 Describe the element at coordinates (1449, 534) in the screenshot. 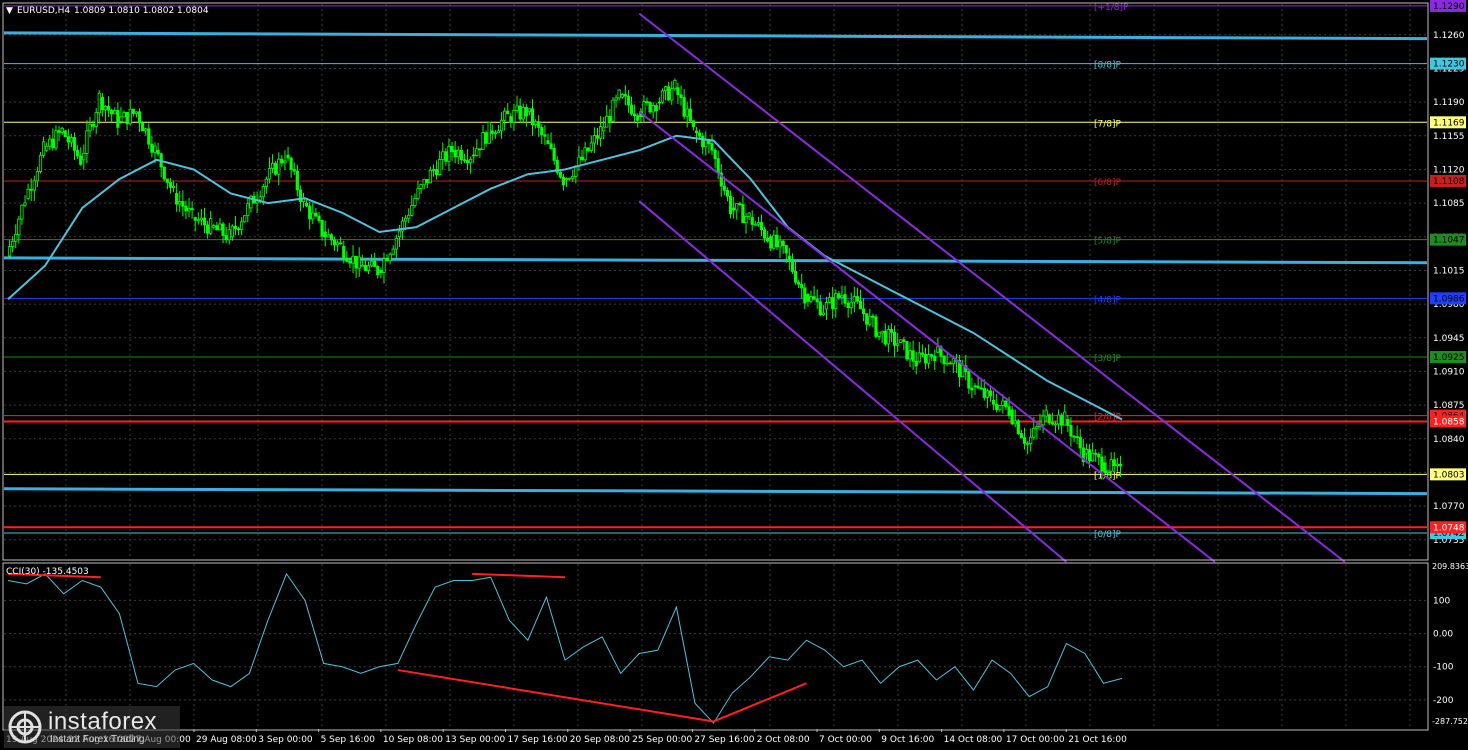

I see `level-price-value: 1.0742` at that location.